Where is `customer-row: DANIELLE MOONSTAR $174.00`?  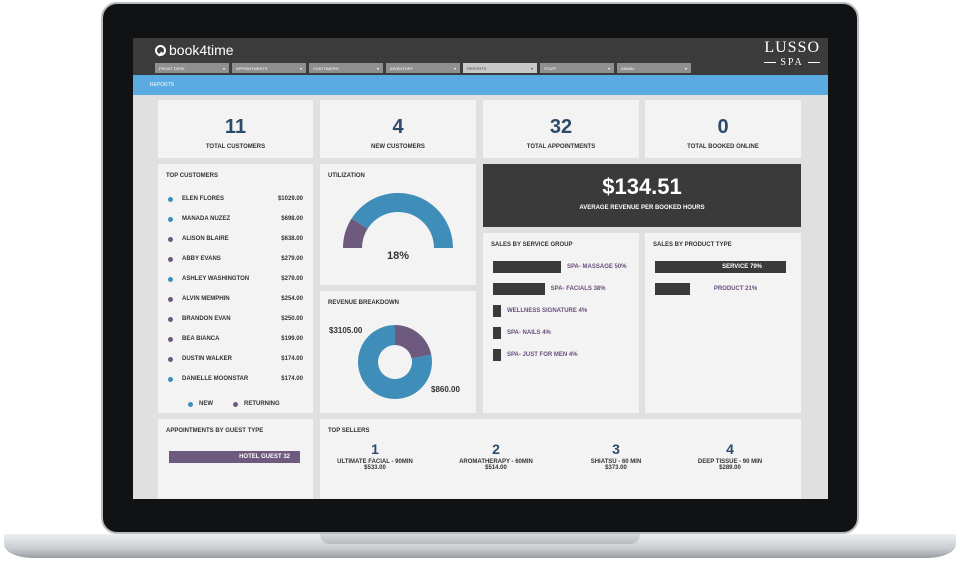 customer-row: DANIELLE MOONSTAR $174.00 is located at coordinates (235, 379).